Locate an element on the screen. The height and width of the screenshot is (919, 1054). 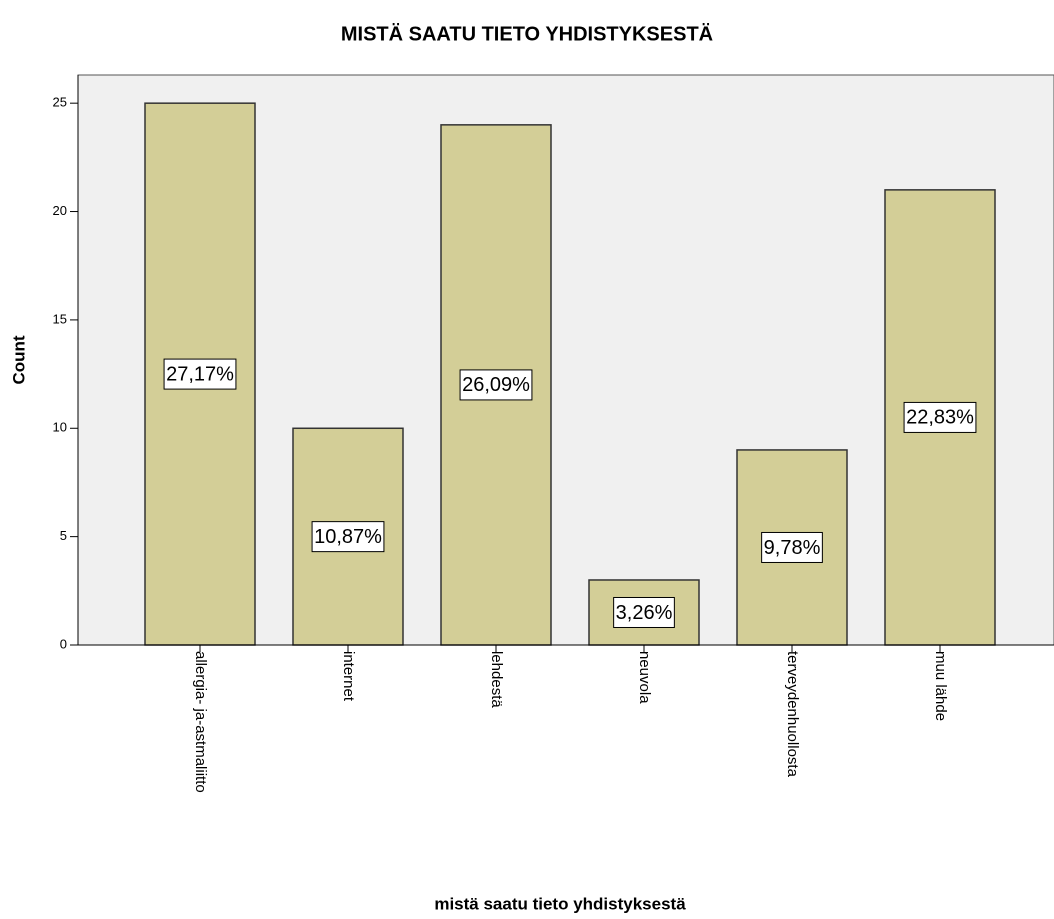
x-axis-title: mistä saatu tieto yhdistyksestä is located at coordinates (560, 903).